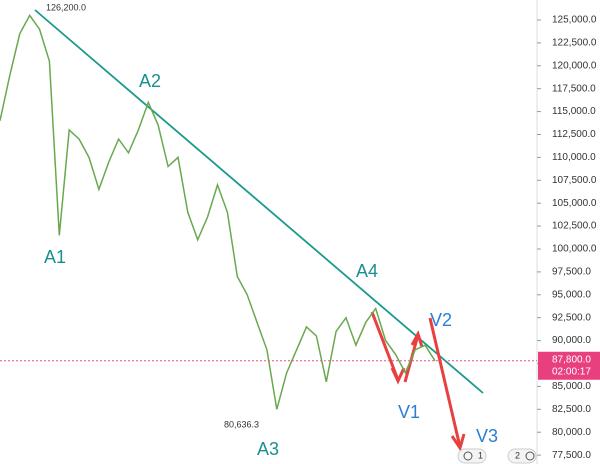 The height and width of the screenshot is (464, 600). Describe the element at coordinates (517, 455) in the screenshot. I see `badge-text: 2` at that location.